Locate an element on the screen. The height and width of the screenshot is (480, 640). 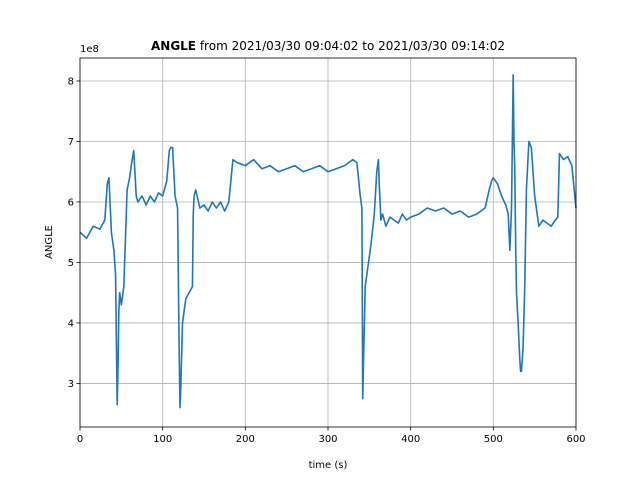
x-axis-ticks: 0 100 200 300 400 500 600 is located at coordinates (331, 436).